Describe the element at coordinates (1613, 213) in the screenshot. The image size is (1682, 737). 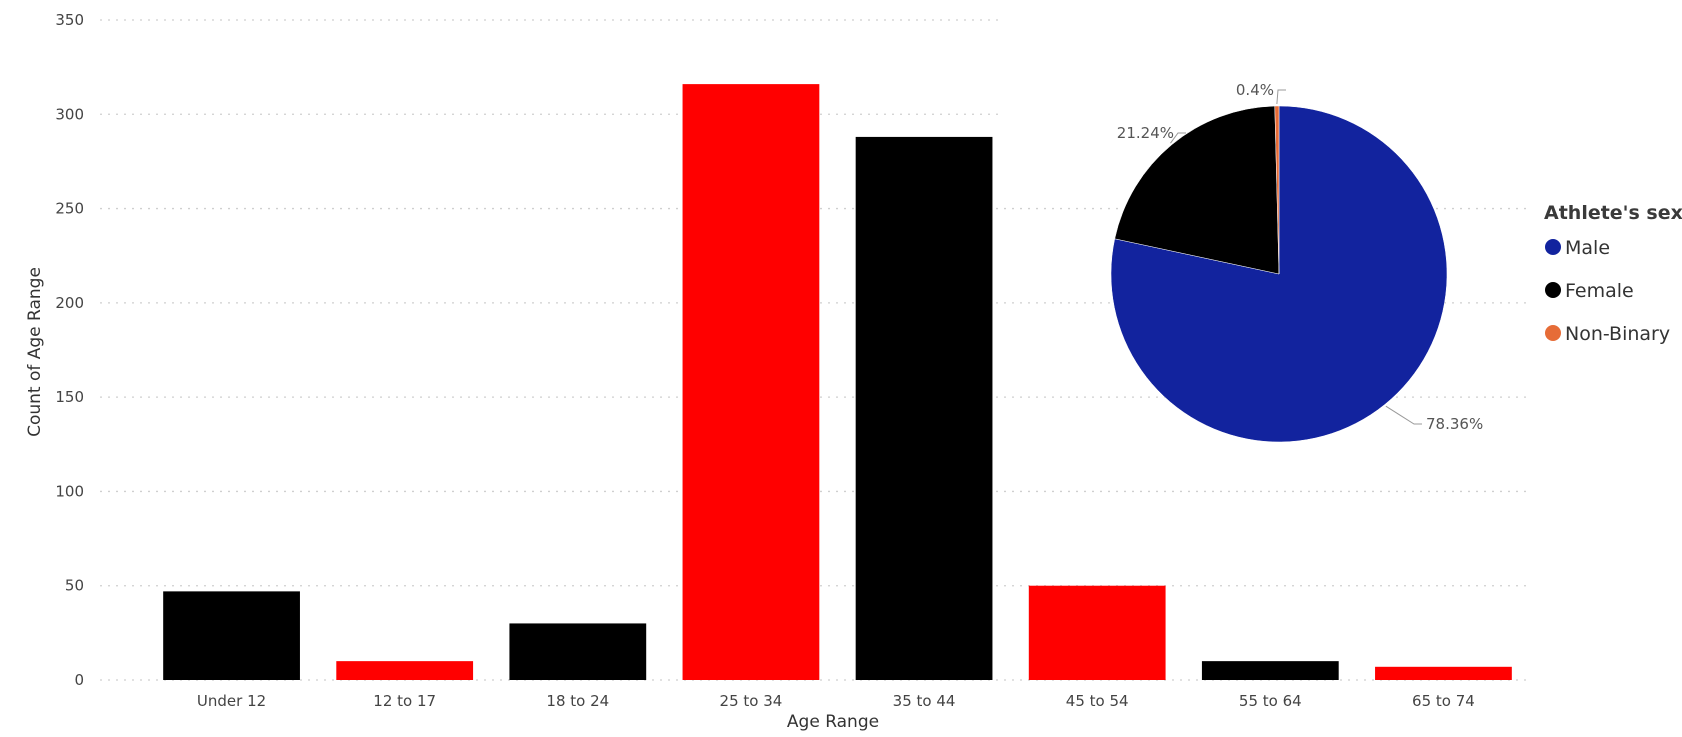
I see `legend-title: Athlete's sex` at that location.